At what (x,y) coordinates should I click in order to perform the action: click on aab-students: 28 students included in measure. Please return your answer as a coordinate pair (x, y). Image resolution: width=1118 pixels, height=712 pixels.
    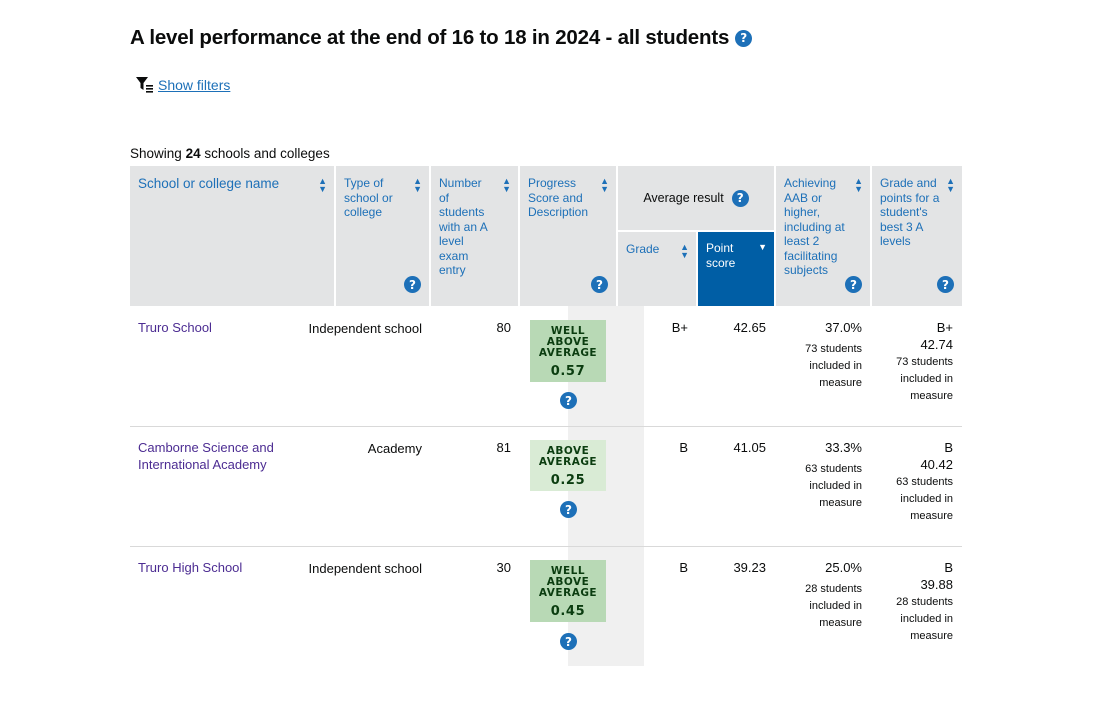
    Looking at the image, I should click on (833, 606).